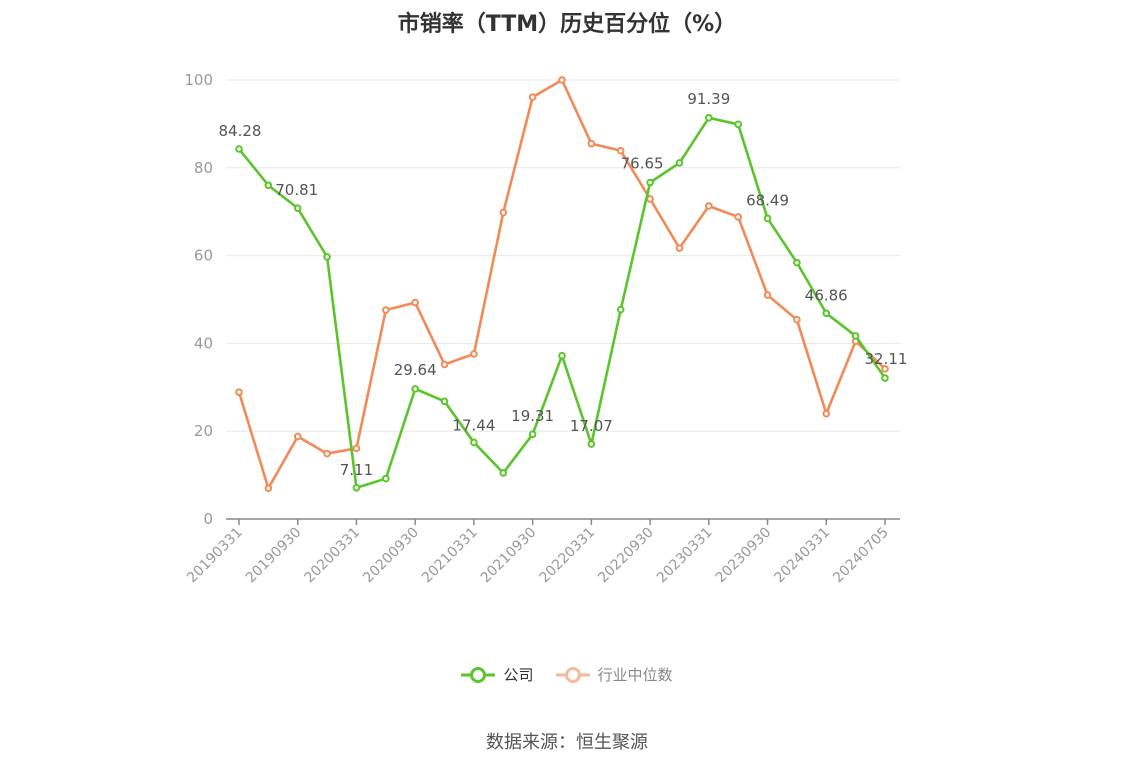 The width and height of the screenshot is (1134, 766). What do you see at coordinates (635, 675) in the screenshot?
I see `legend-label-industry: 行业中位数` at bounding box center [635, 675].